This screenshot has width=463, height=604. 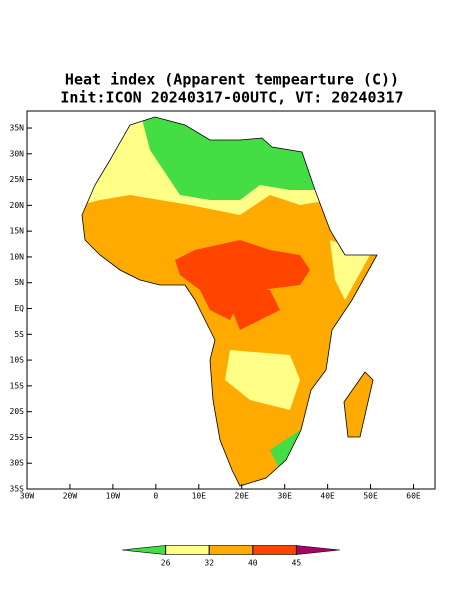 I want to click on x-tick-label: 30W, so click(x=27, y=496).